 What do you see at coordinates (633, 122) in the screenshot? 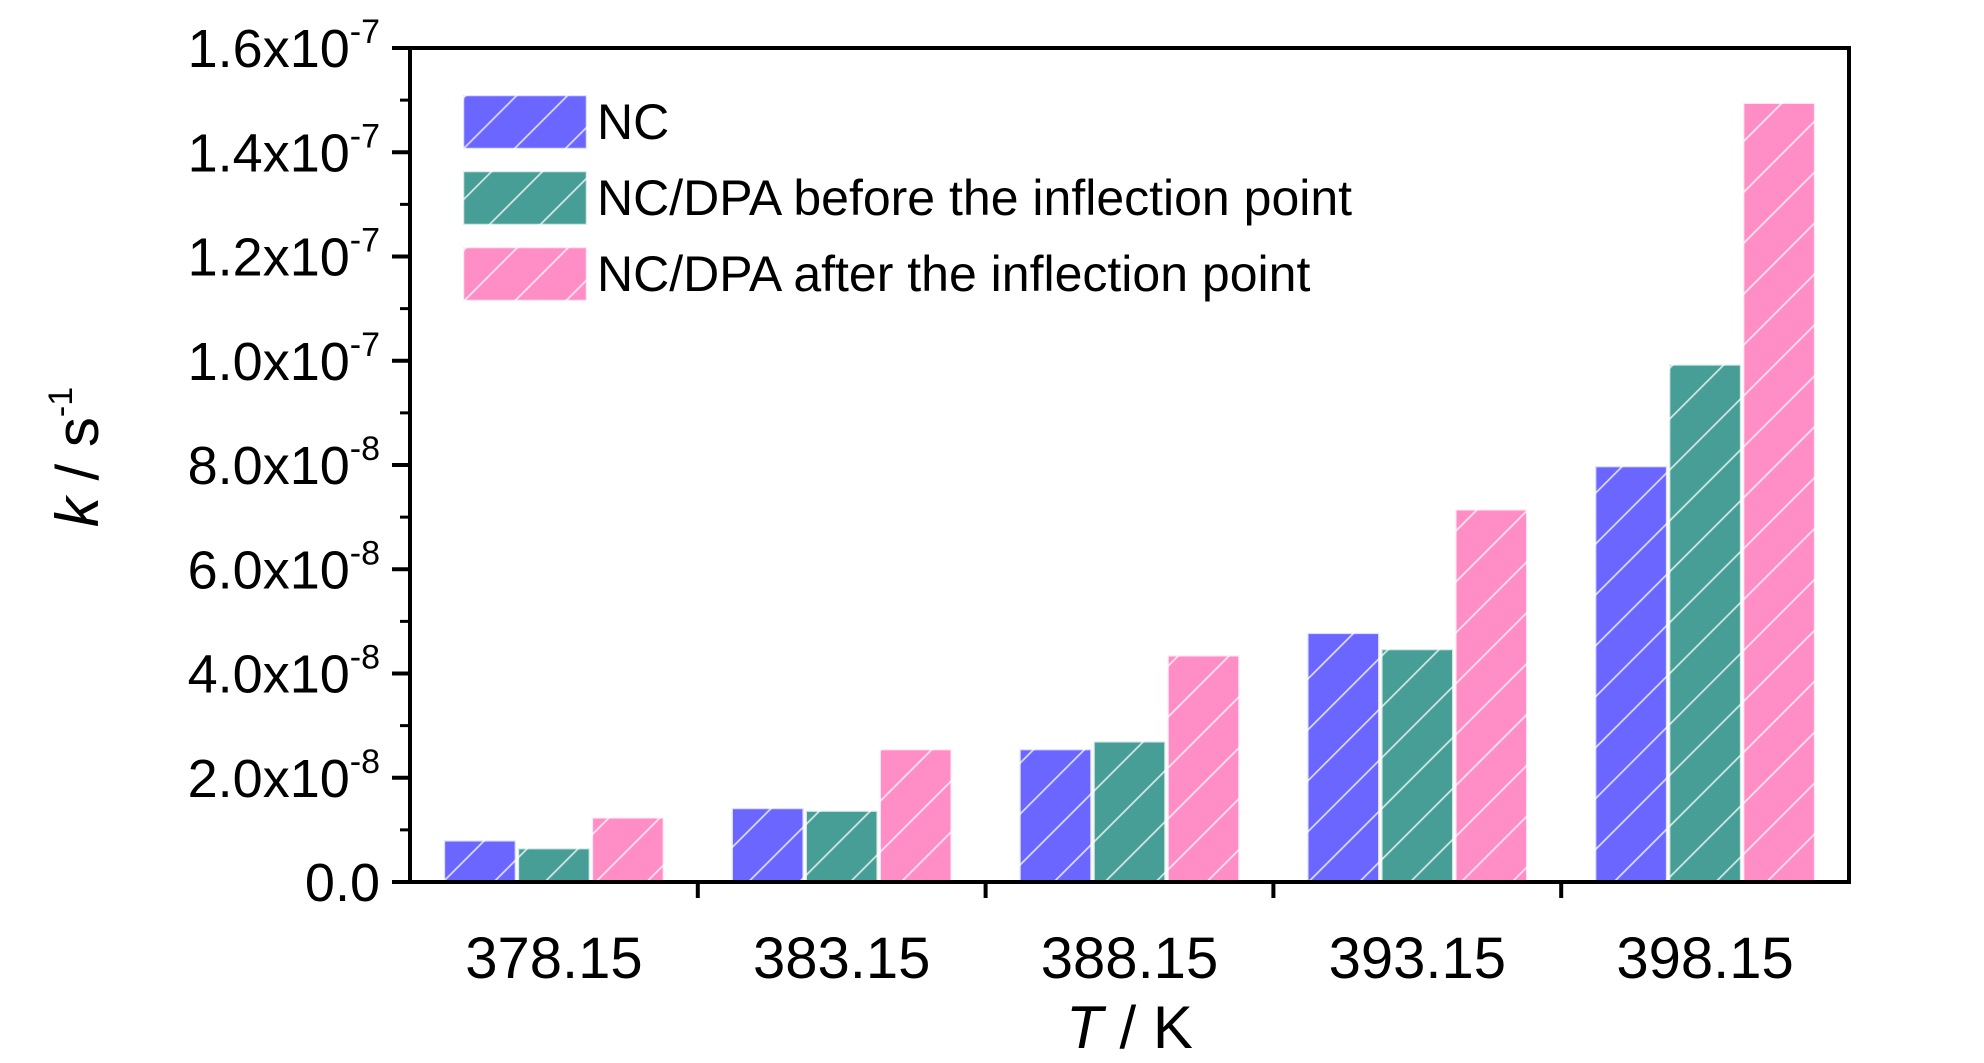
I see `legend-label: NC` at bounding box center [633, 122].